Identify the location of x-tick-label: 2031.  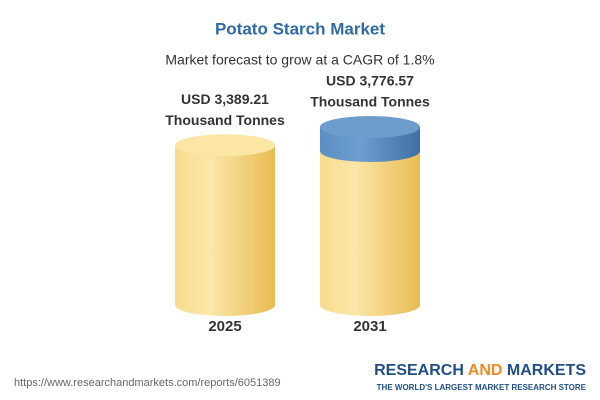
(369, 326).